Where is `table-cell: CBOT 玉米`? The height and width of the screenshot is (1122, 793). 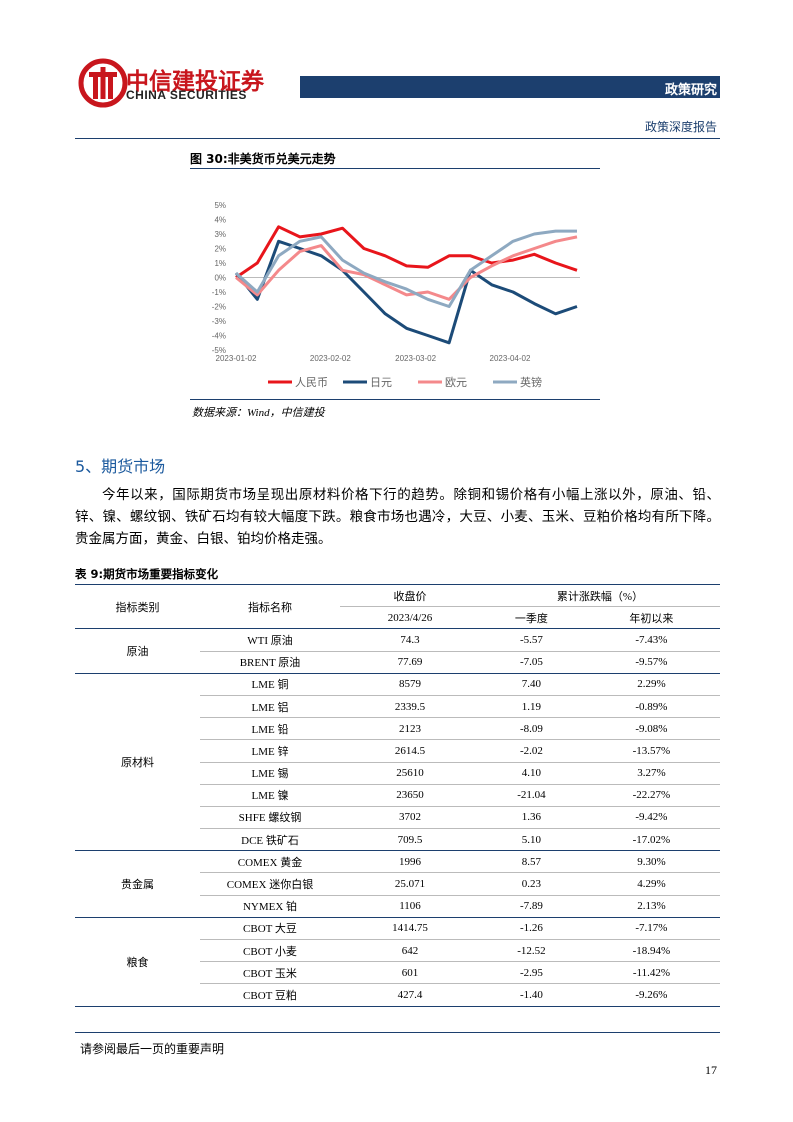
table-cell: CBOT 玉米 is located at coordinates (270, 973).